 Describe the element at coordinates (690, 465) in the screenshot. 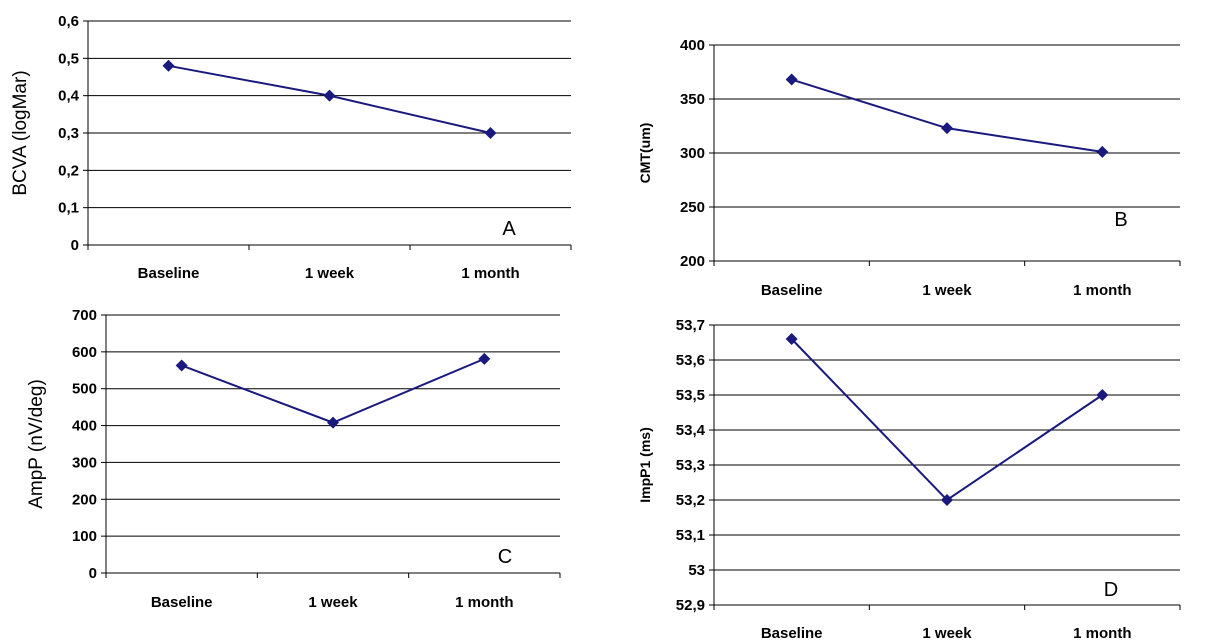

I see `y-tick-label: 53,3` at that location.